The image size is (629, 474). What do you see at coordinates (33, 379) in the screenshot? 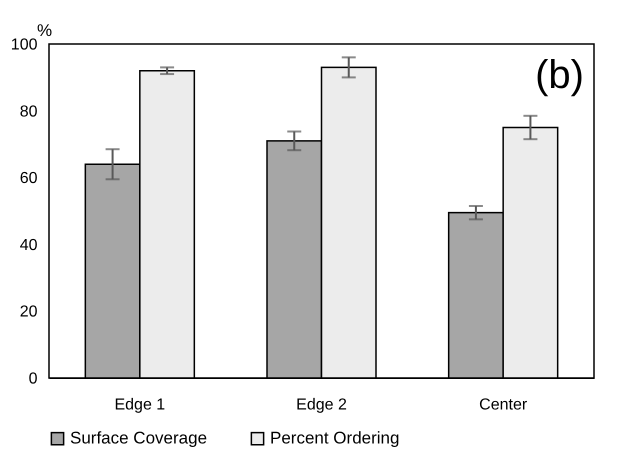
I see `y-tick-label: 0` at bounding box center [33, 379].